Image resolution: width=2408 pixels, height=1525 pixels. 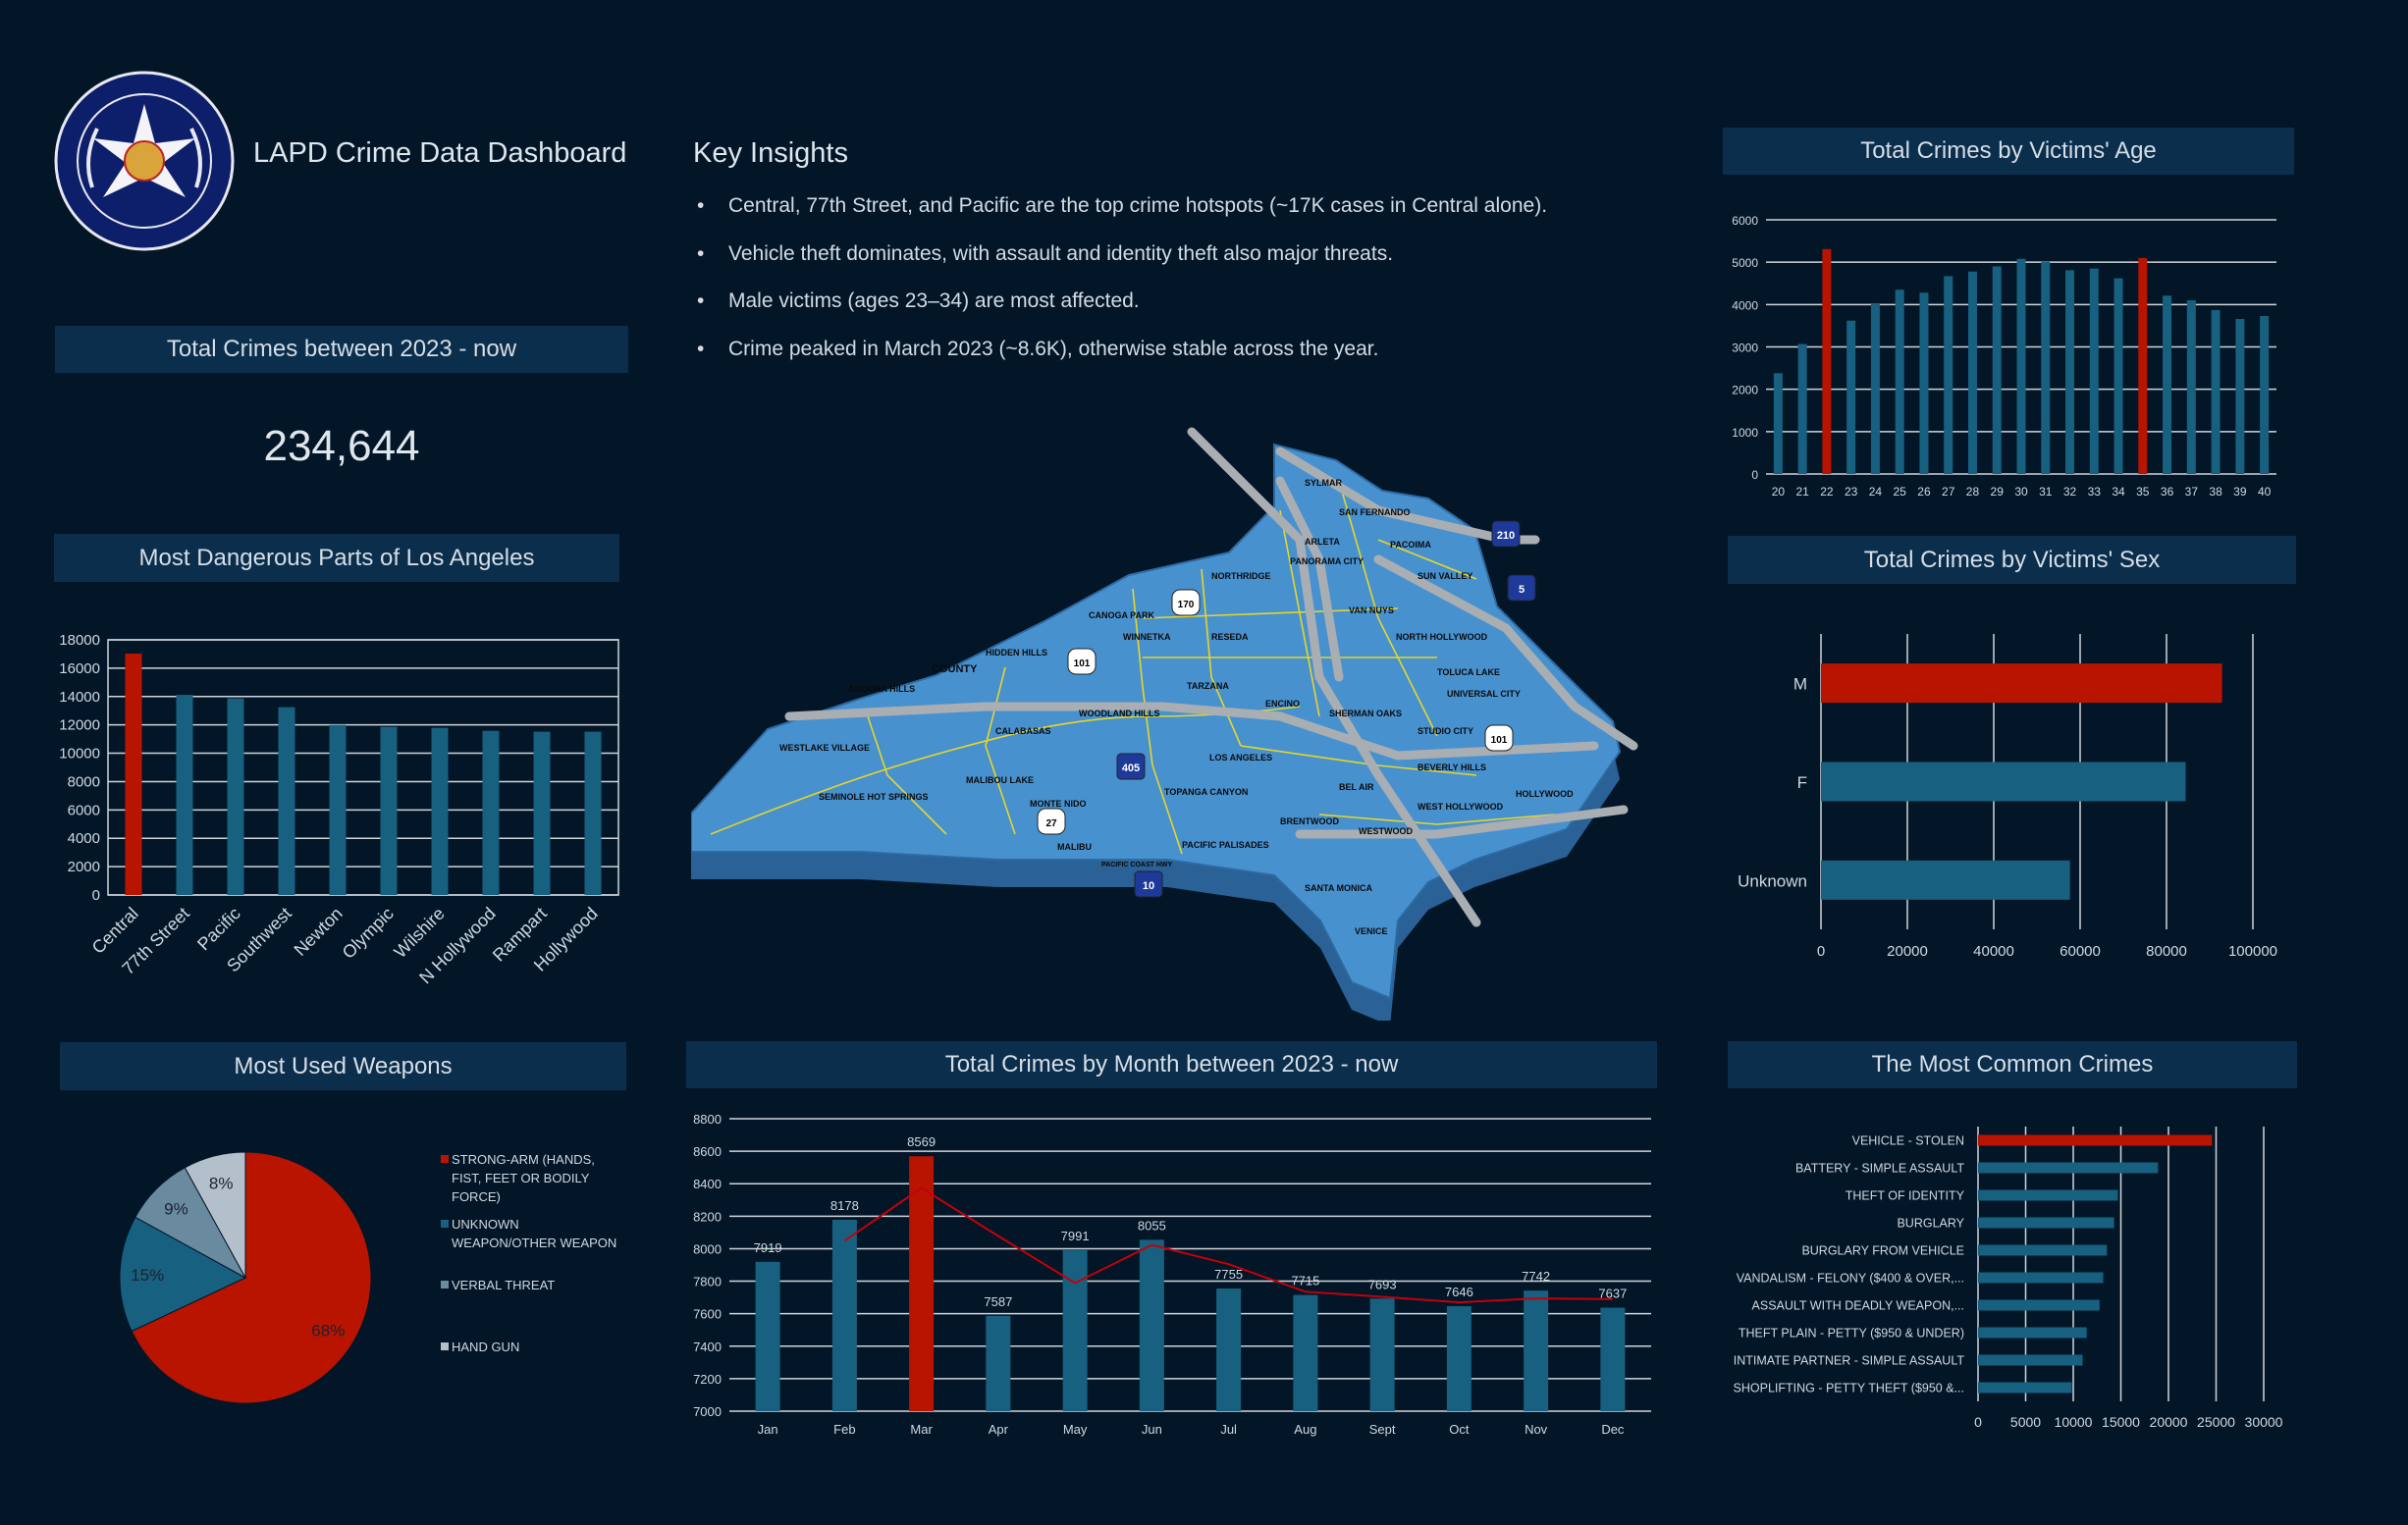 I want to click on y-tick-label: VEHICLE - STOLEN, so click(x=1908, y=1140).